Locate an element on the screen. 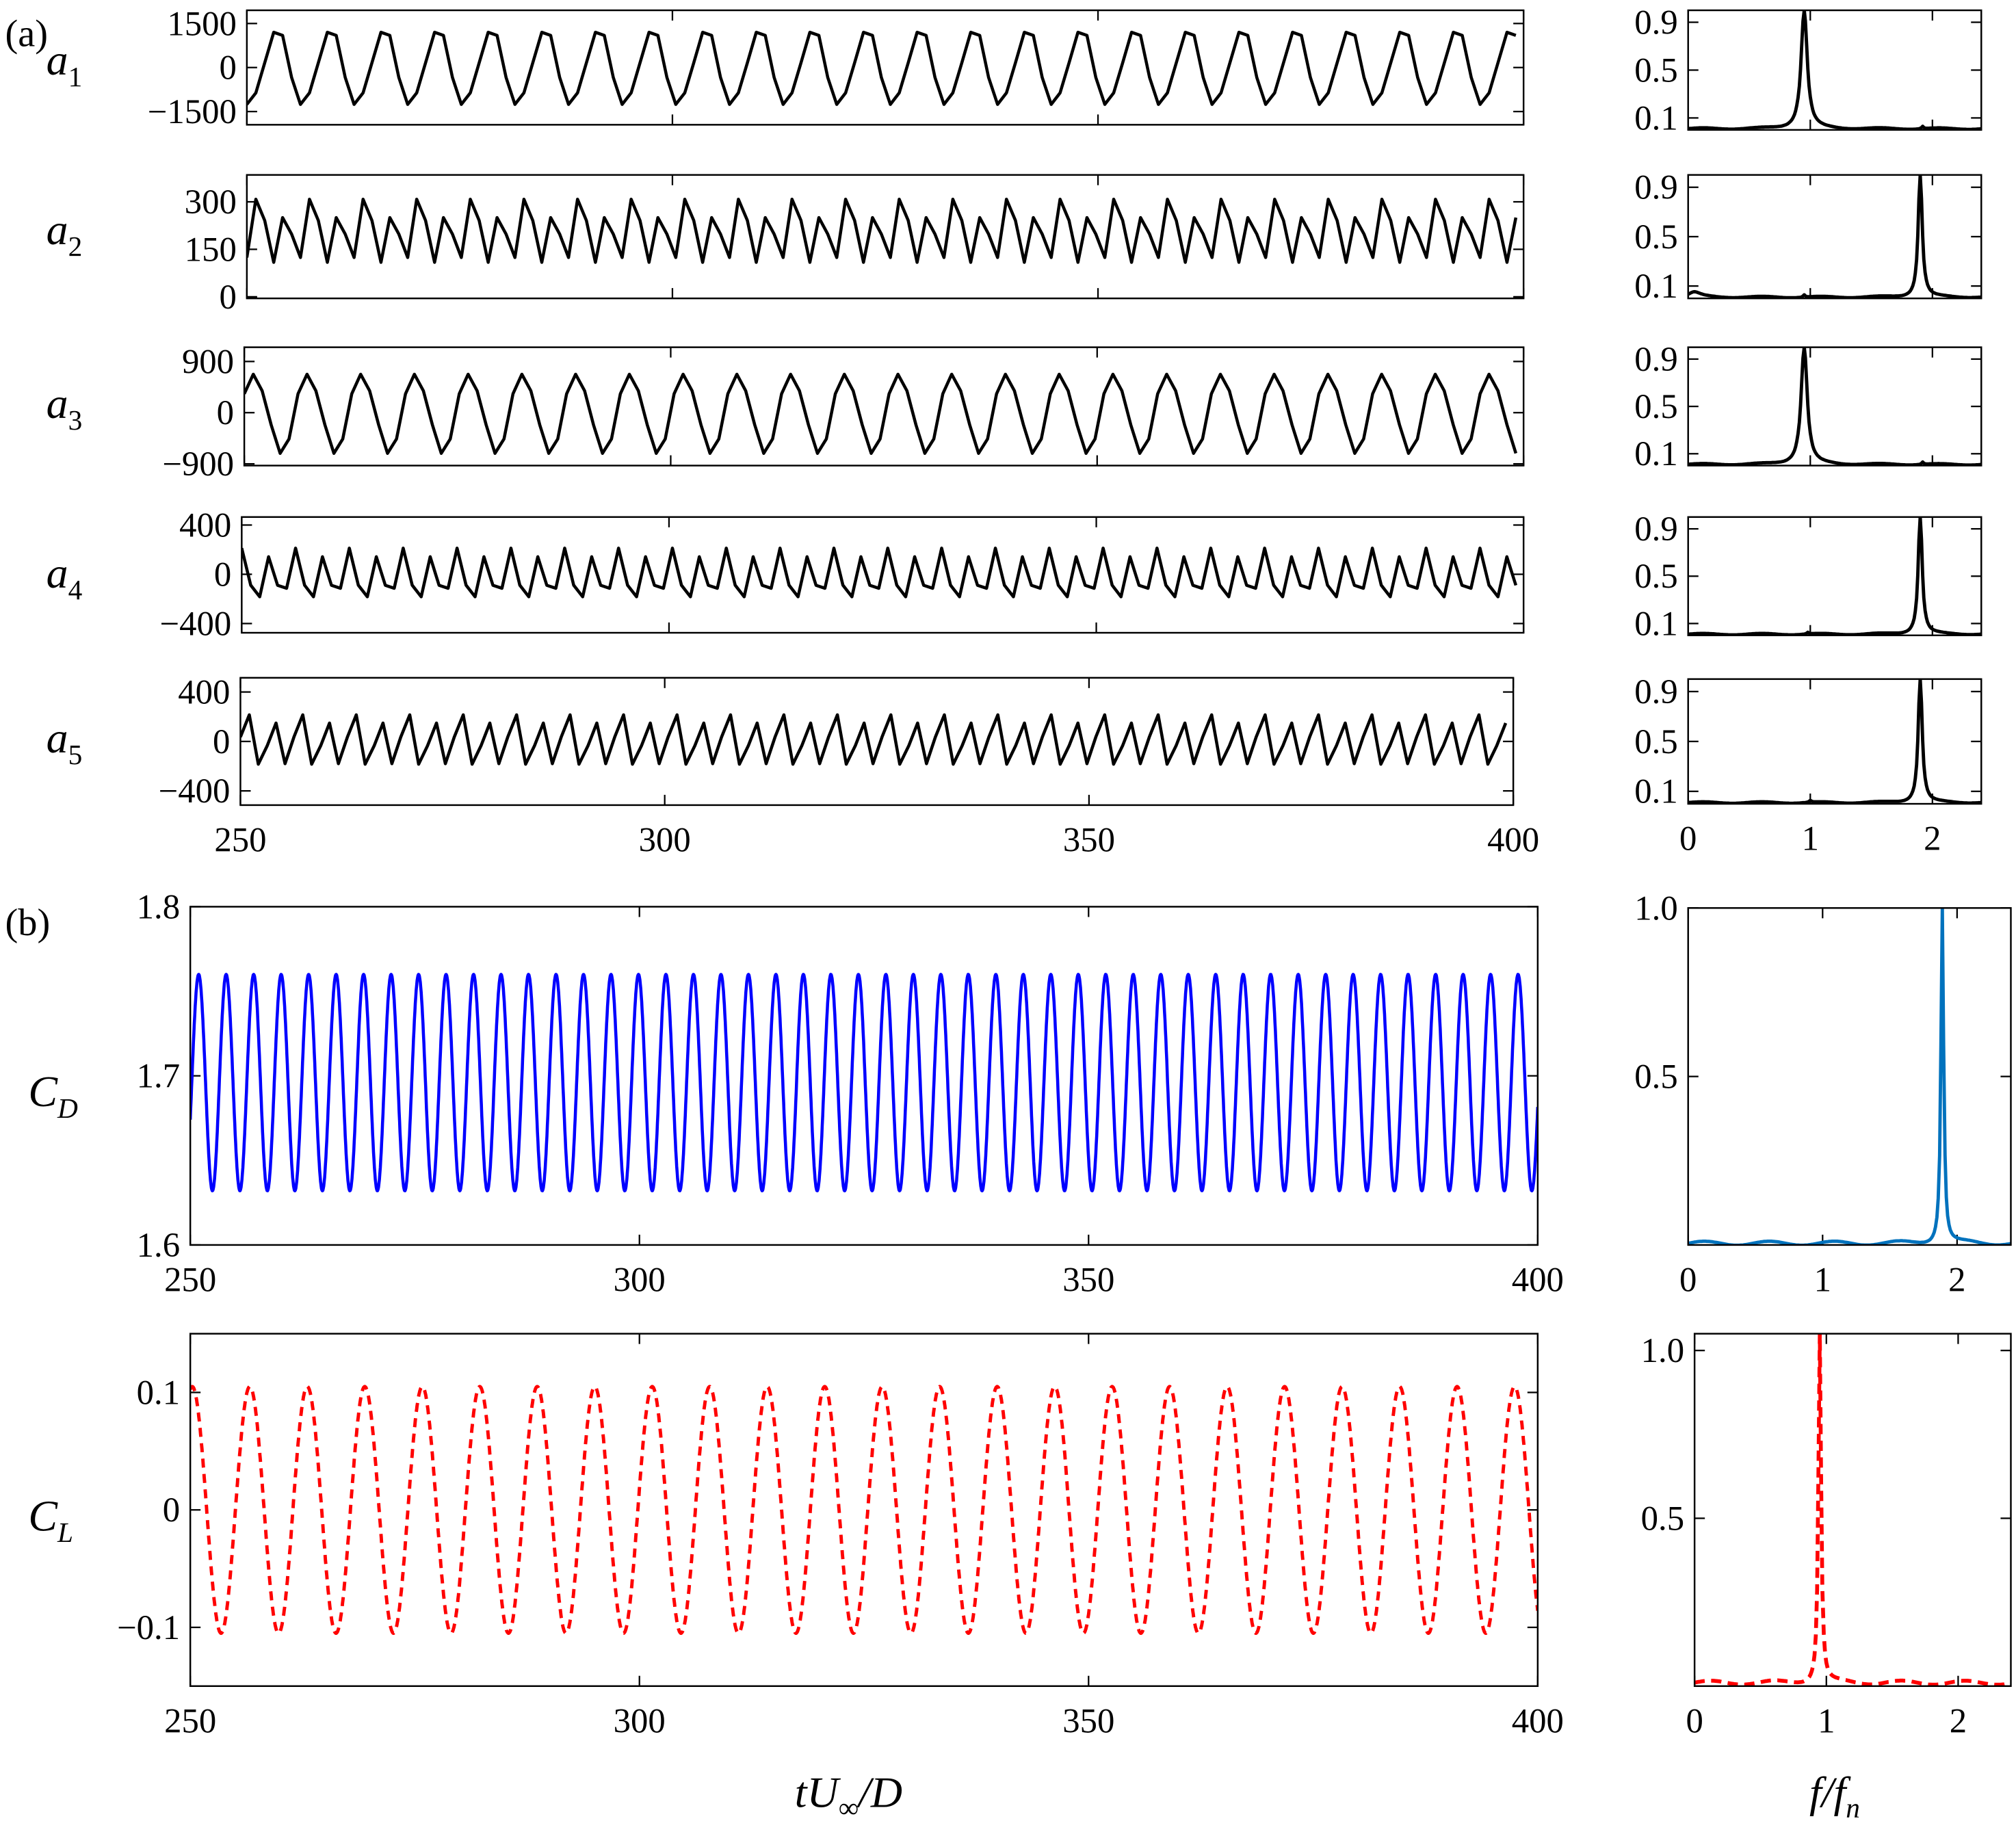 This screenshot has height=1834, width=2016. mode-a4-time-series-plot: 400 0 −400 a4 is located at coordinates (786, 574).